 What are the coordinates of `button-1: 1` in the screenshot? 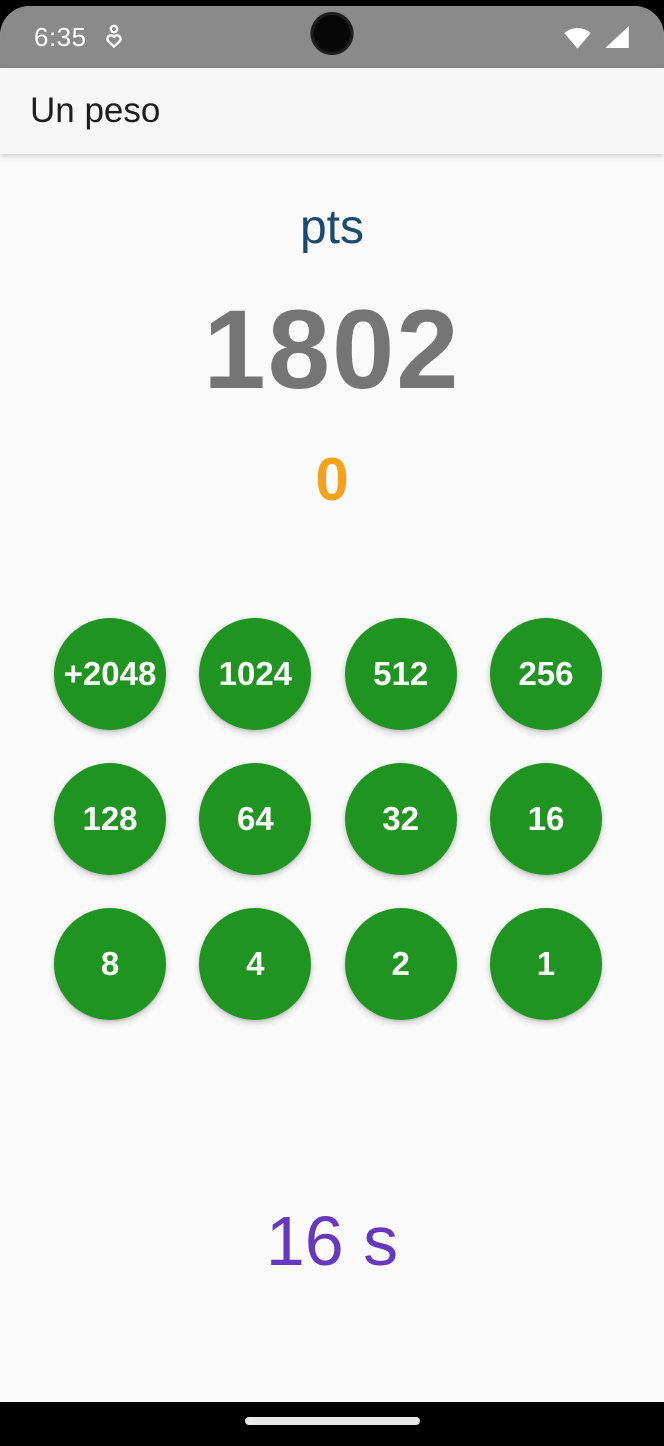 It's located at (545, 964).